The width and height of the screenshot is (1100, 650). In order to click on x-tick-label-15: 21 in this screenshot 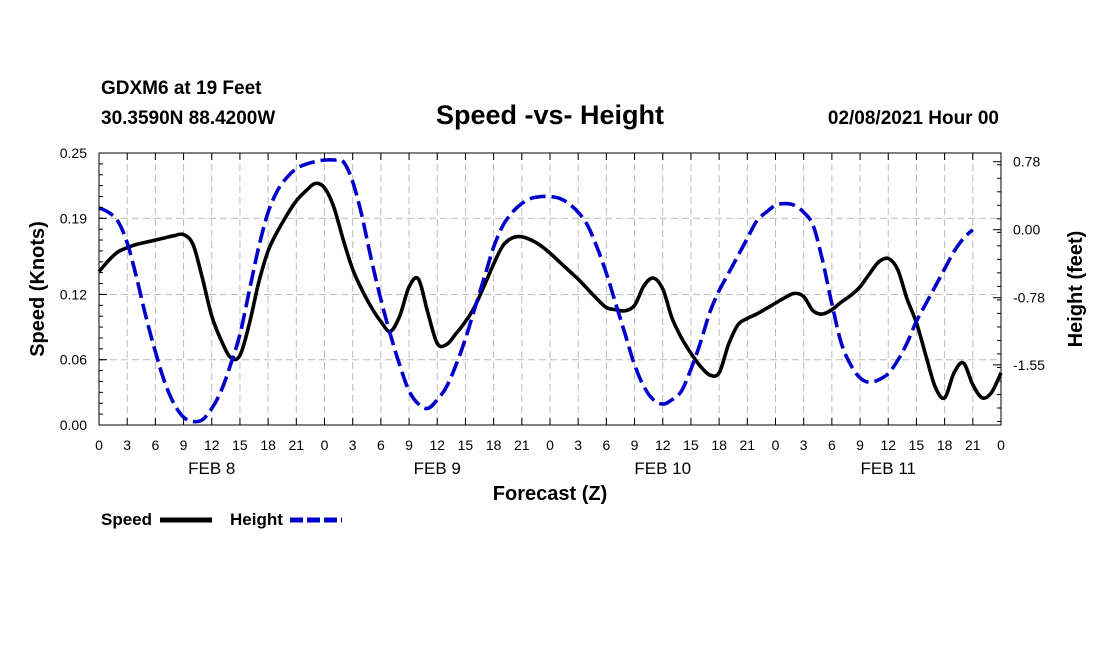, I will do `click(522, 445)`.